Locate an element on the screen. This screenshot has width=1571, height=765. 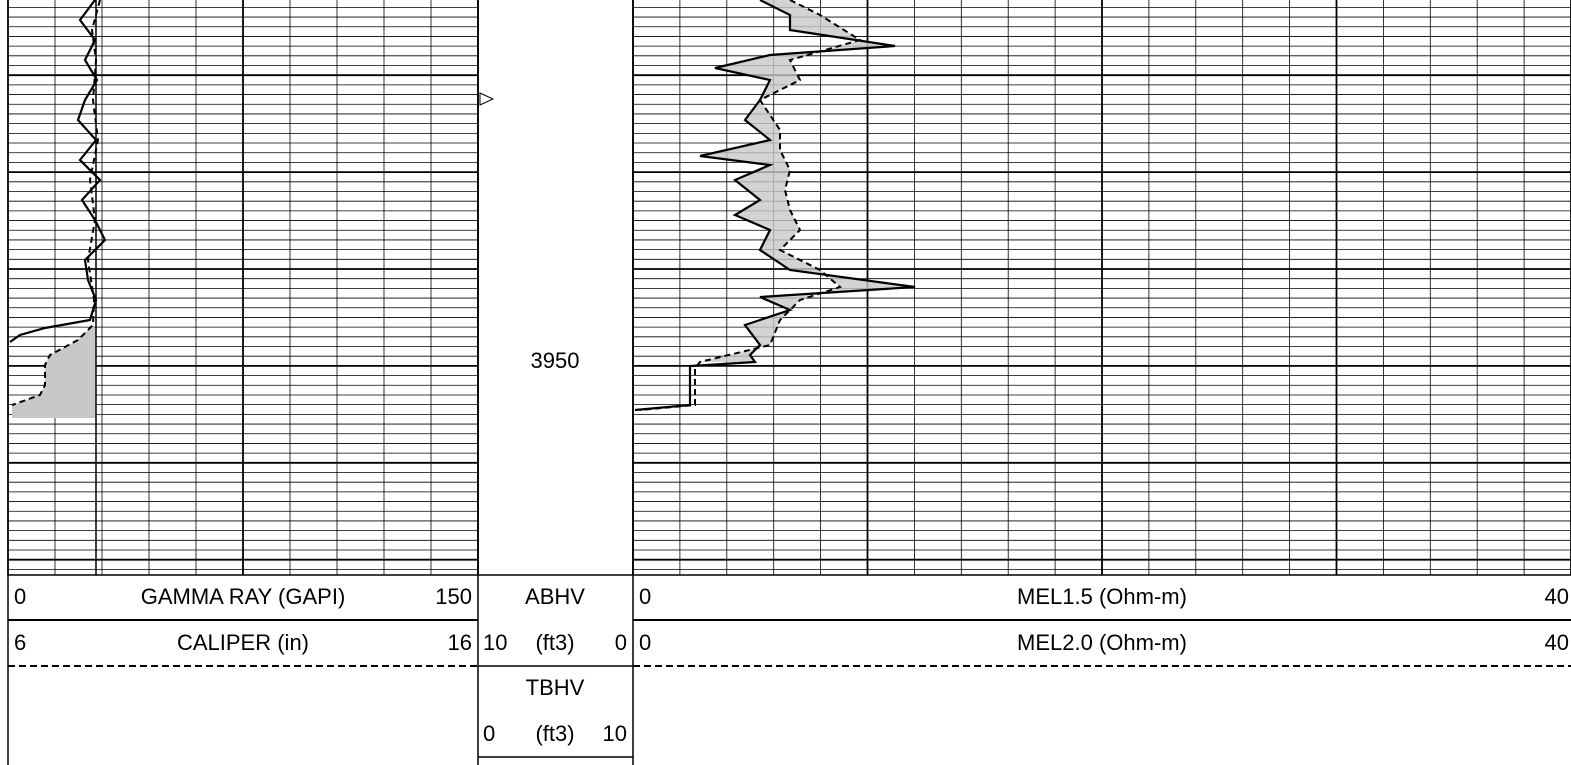
curve-name: MEL1.5 (Ohm-m) is located at coordinates (1102, 596).